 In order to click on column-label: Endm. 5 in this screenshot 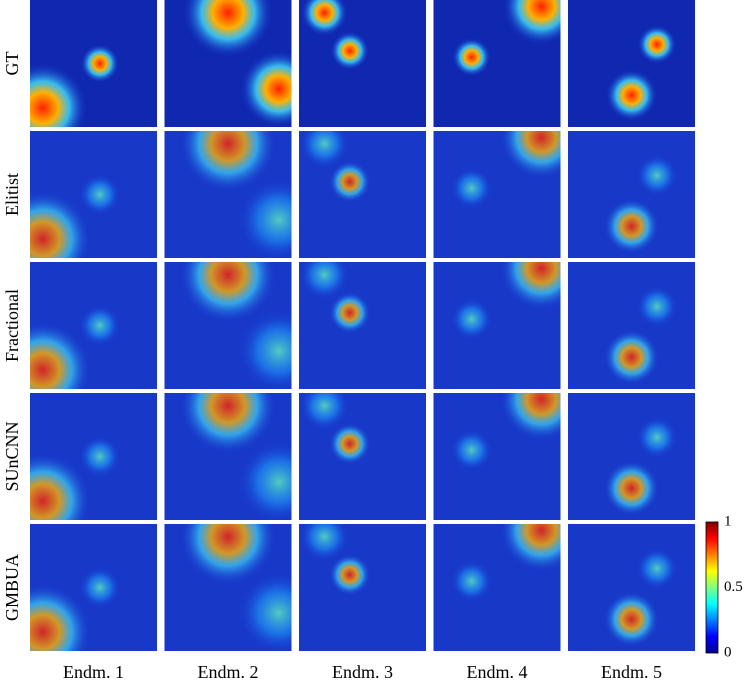, I will do `click(631, 672)`.